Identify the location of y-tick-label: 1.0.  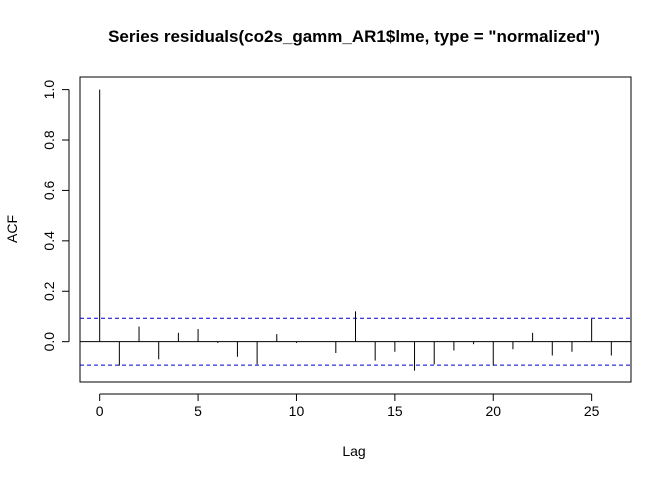
(49, 90).